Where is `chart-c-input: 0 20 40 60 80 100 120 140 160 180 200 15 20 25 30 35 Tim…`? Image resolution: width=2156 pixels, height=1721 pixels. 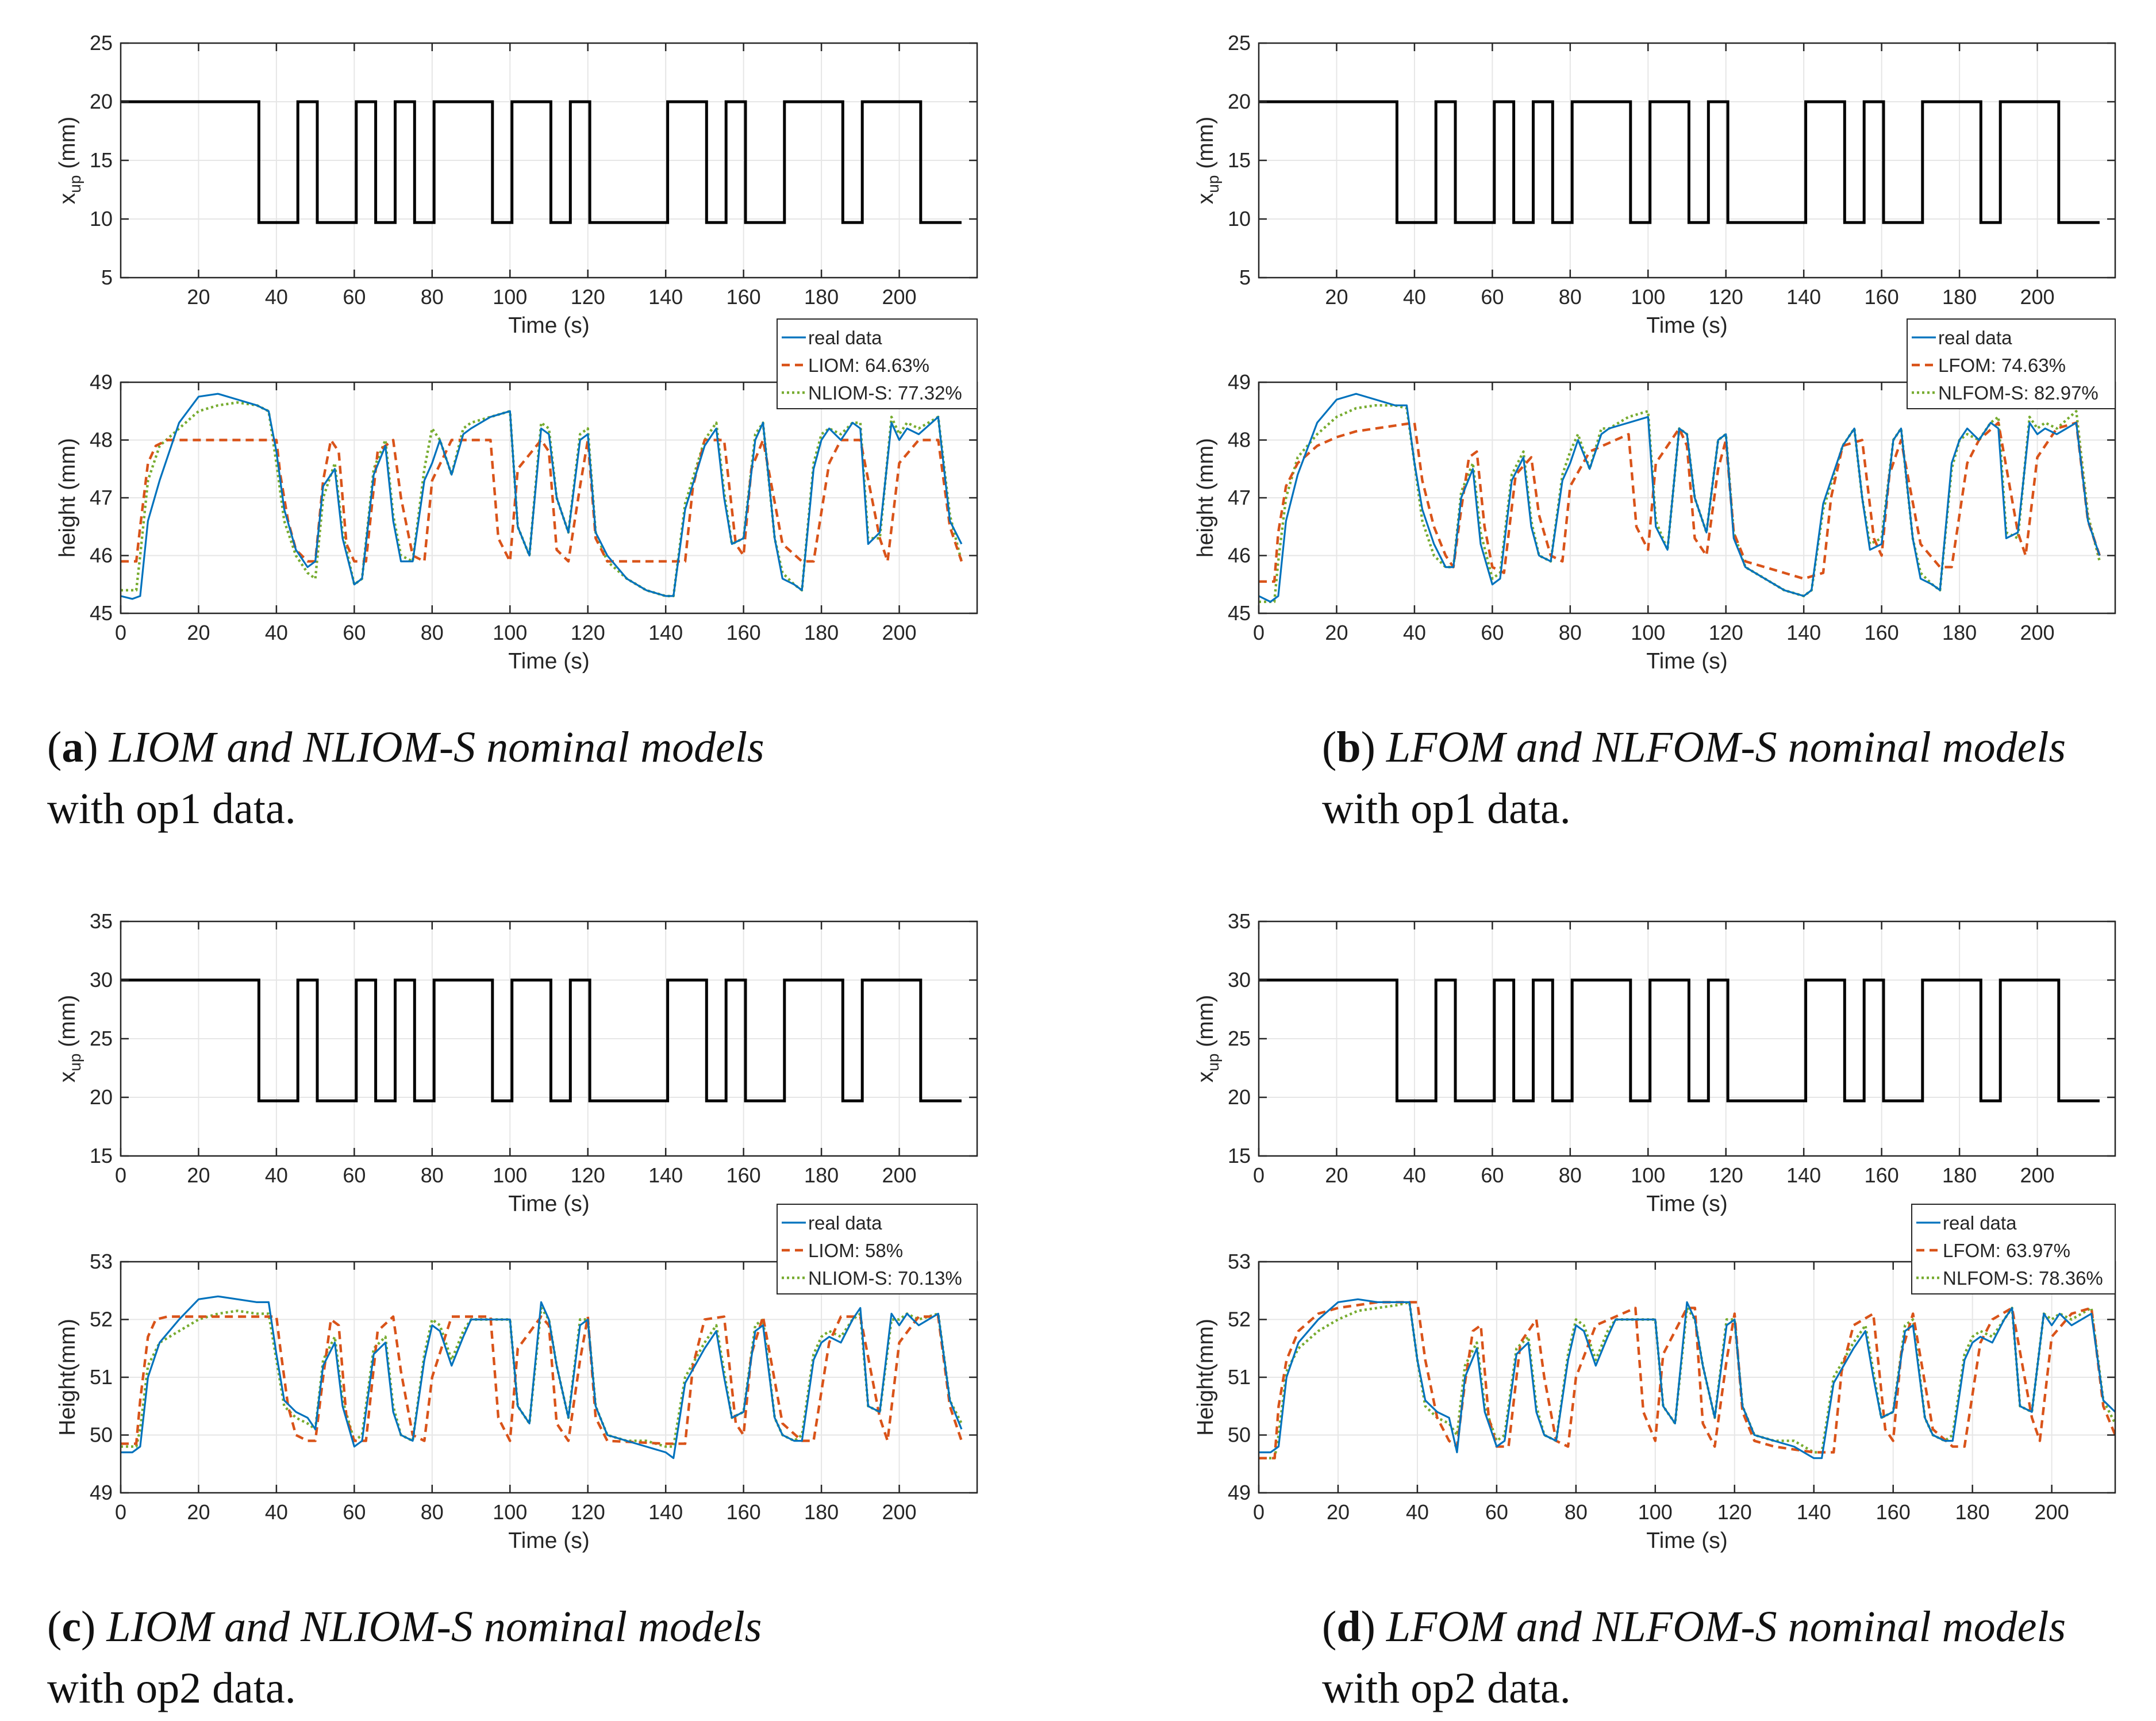
chart-c-input: 0 20 40 60 80 100 120 140 160 180 200 15 20 25 30 35 Tim… is located at coordinates (516, 1062).